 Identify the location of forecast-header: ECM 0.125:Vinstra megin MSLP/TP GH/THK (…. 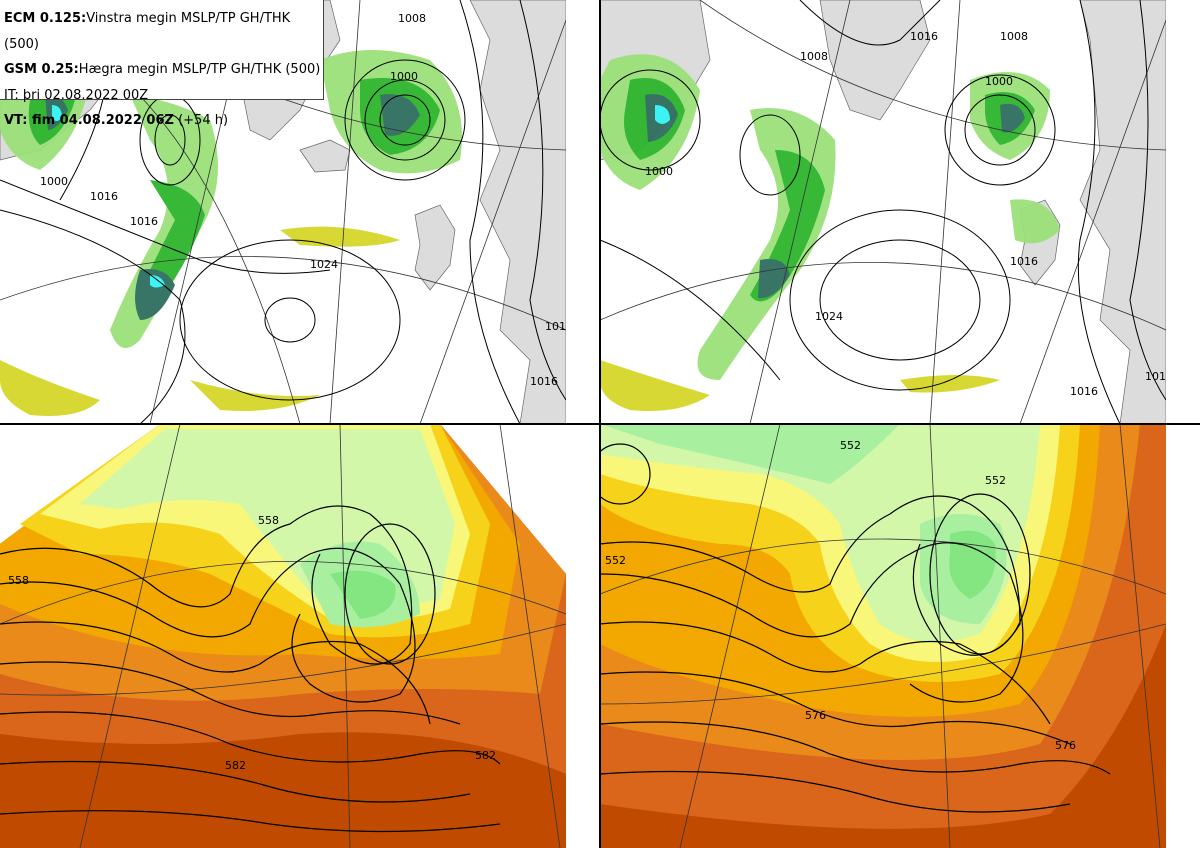
(162, 64).